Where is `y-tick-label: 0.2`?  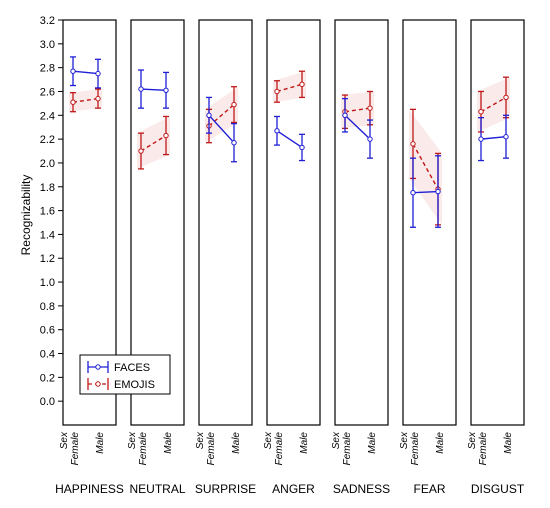
y-tick-label: 0.2 is located at coordinates (47, 378).